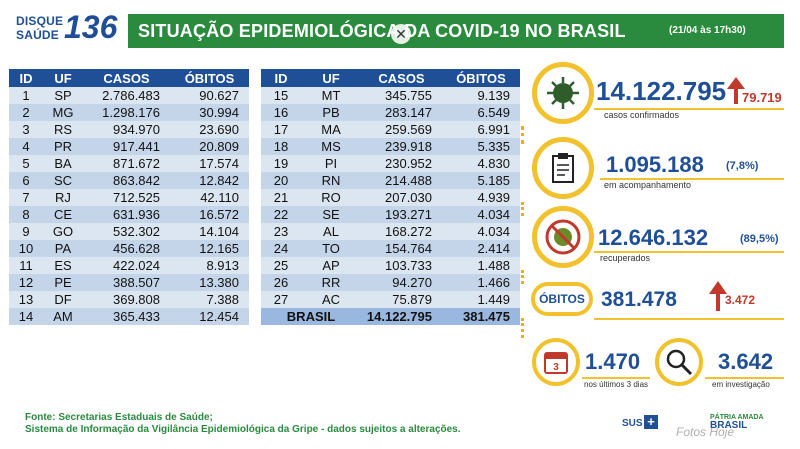 The height and width of the screenshot is (449, 800). Describe the element at coordinates (653, 237) in the screenshot. I see `recovered-value: 12.646.132` at that location.